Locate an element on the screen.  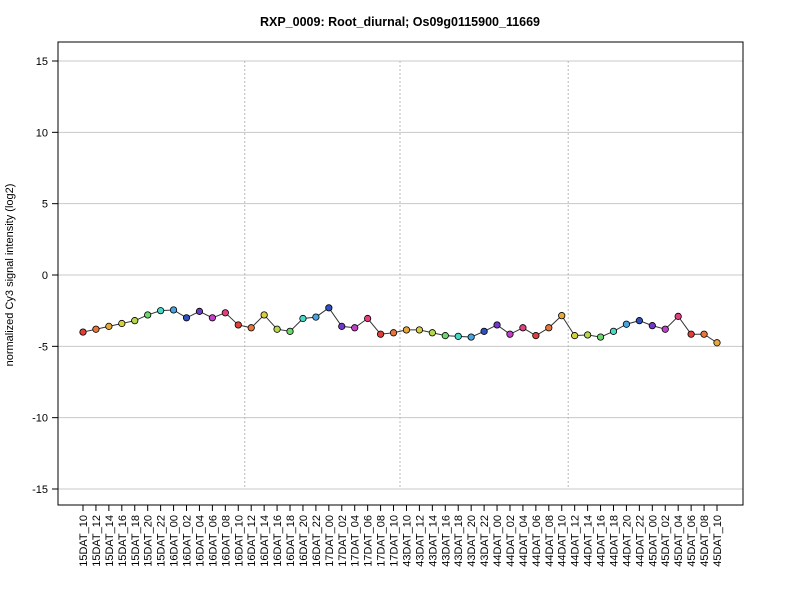
x-tick-label: 43DAT_16 is located at coordinates (446, 541).